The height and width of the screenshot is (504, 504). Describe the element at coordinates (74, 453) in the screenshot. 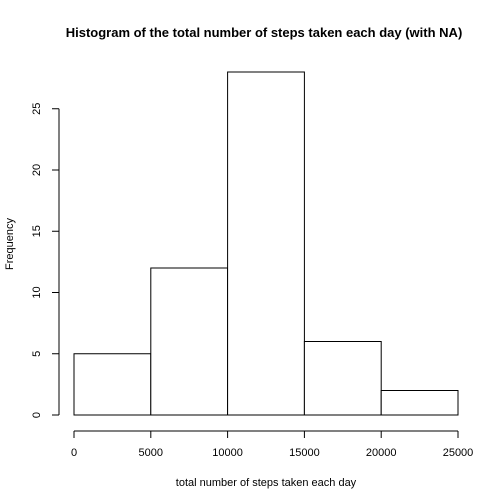

I see `x-tick-label: 0` at that location.